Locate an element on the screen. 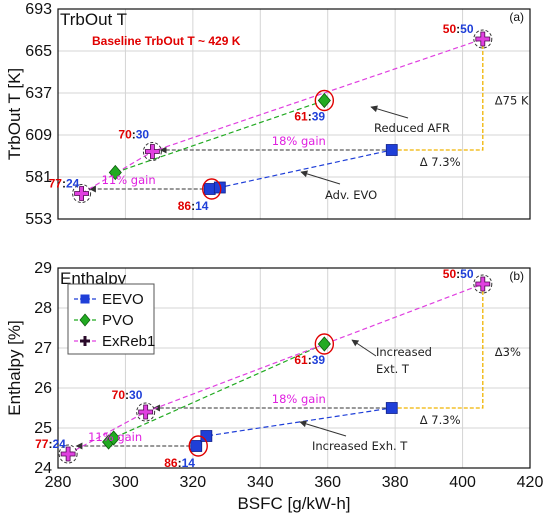 This screenshot has height=523, width=550. y-tick-label-b-3: 27 is located at coordinates (43, 348).